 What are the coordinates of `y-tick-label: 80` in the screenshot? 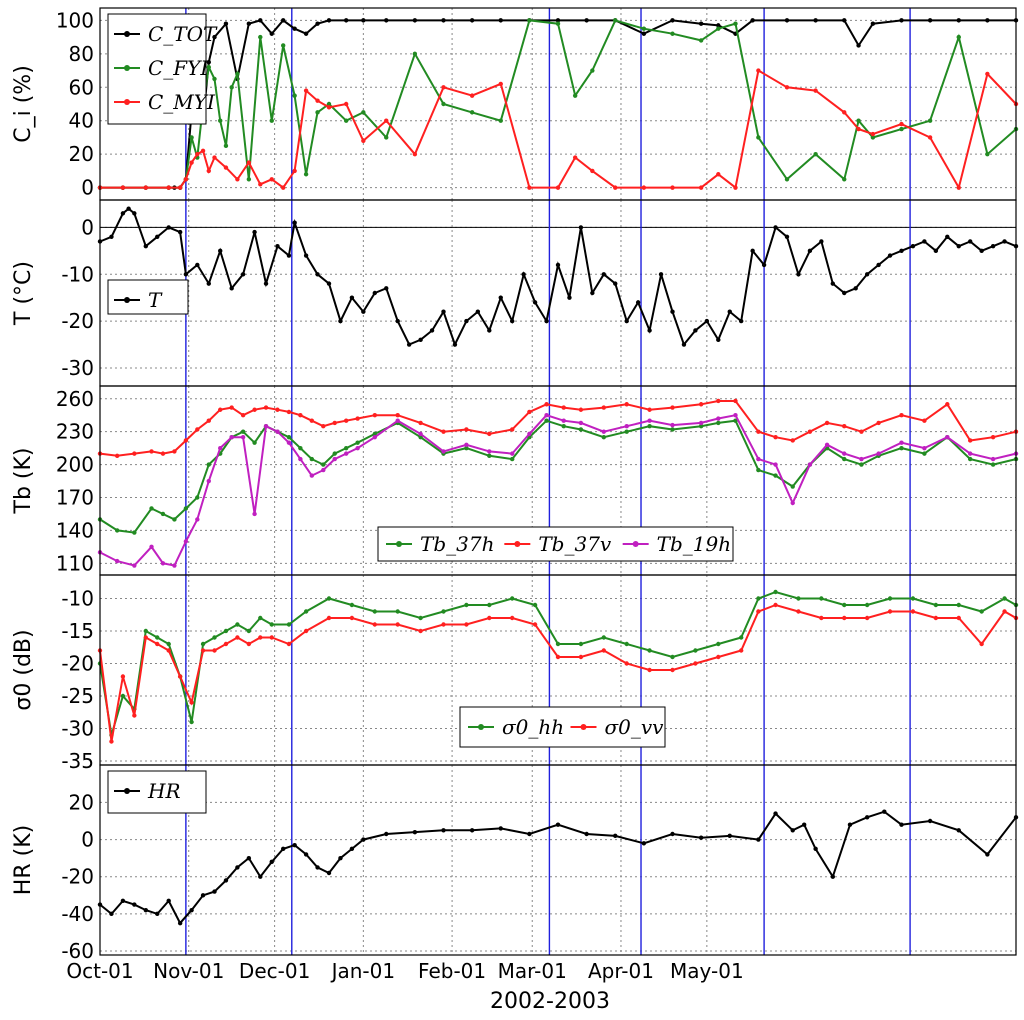 It's located at (81, 54).